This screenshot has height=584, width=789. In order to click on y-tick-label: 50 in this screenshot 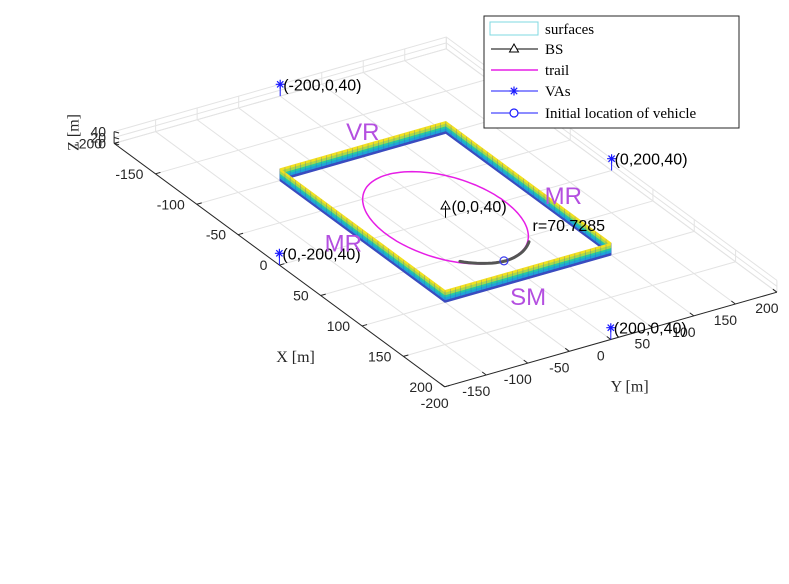, I will do `click(643, 344)`.